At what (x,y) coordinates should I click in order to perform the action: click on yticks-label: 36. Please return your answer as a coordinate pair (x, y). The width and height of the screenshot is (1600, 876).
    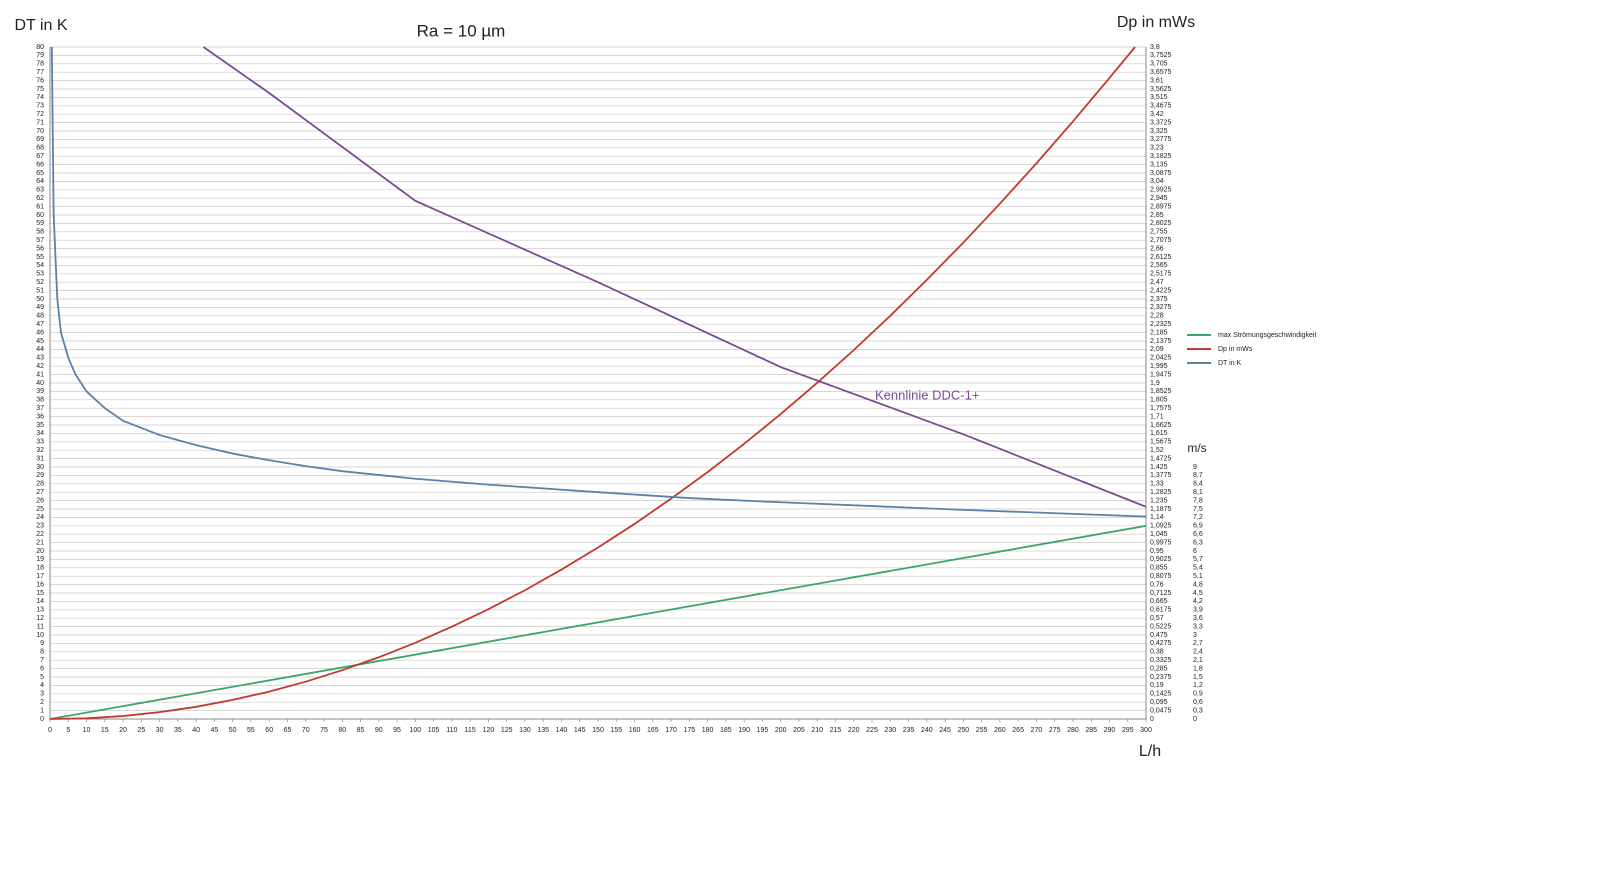
    Looking at the image, I should click on (40, 416).